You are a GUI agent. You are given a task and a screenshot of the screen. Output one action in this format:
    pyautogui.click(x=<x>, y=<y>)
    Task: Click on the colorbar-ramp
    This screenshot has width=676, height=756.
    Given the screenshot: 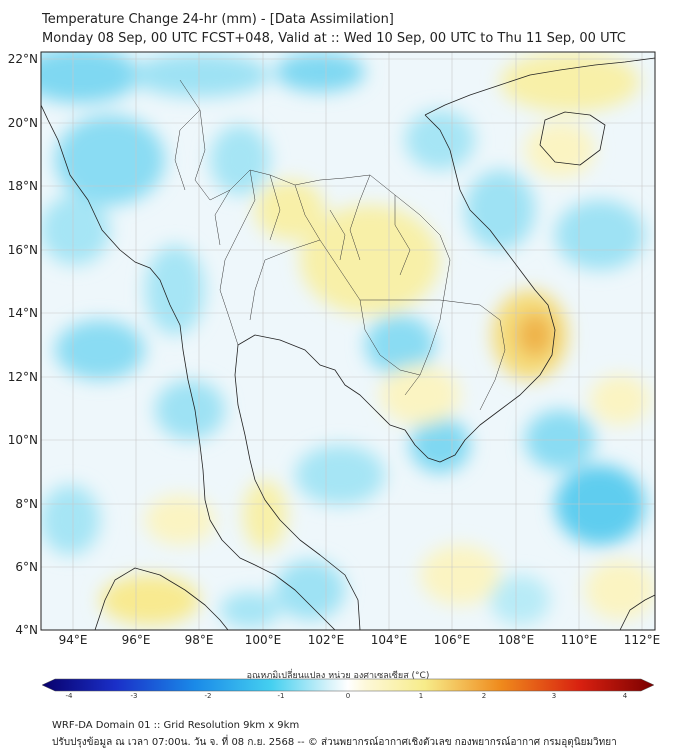 What is the action you would take?
    pyautogui.click(x=348, y=685)
    